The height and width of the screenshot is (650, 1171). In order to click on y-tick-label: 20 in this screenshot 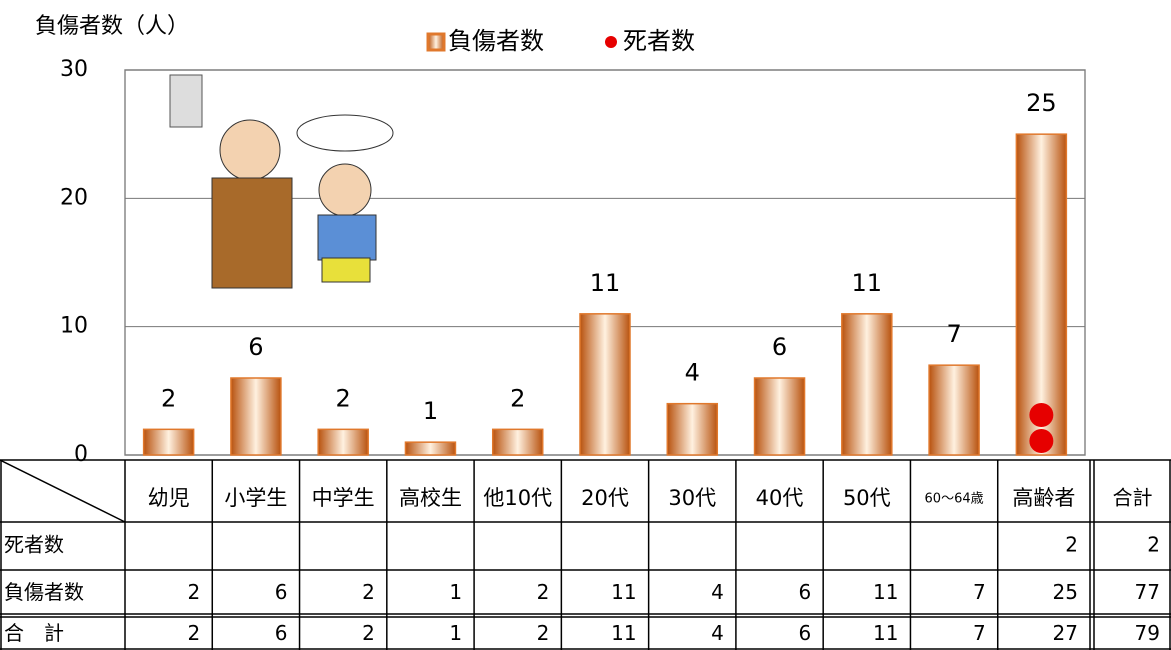, I will do `click(74, 197)`.